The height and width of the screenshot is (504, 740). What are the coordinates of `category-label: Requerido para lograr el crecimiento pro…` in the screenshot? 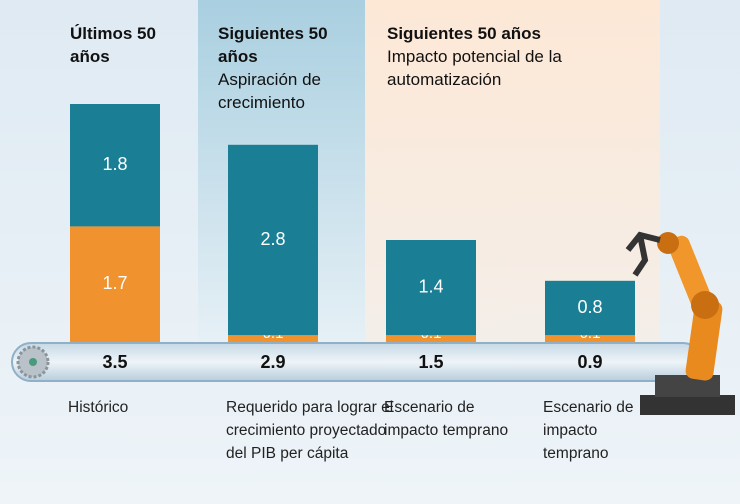 It's located at (310, 430).